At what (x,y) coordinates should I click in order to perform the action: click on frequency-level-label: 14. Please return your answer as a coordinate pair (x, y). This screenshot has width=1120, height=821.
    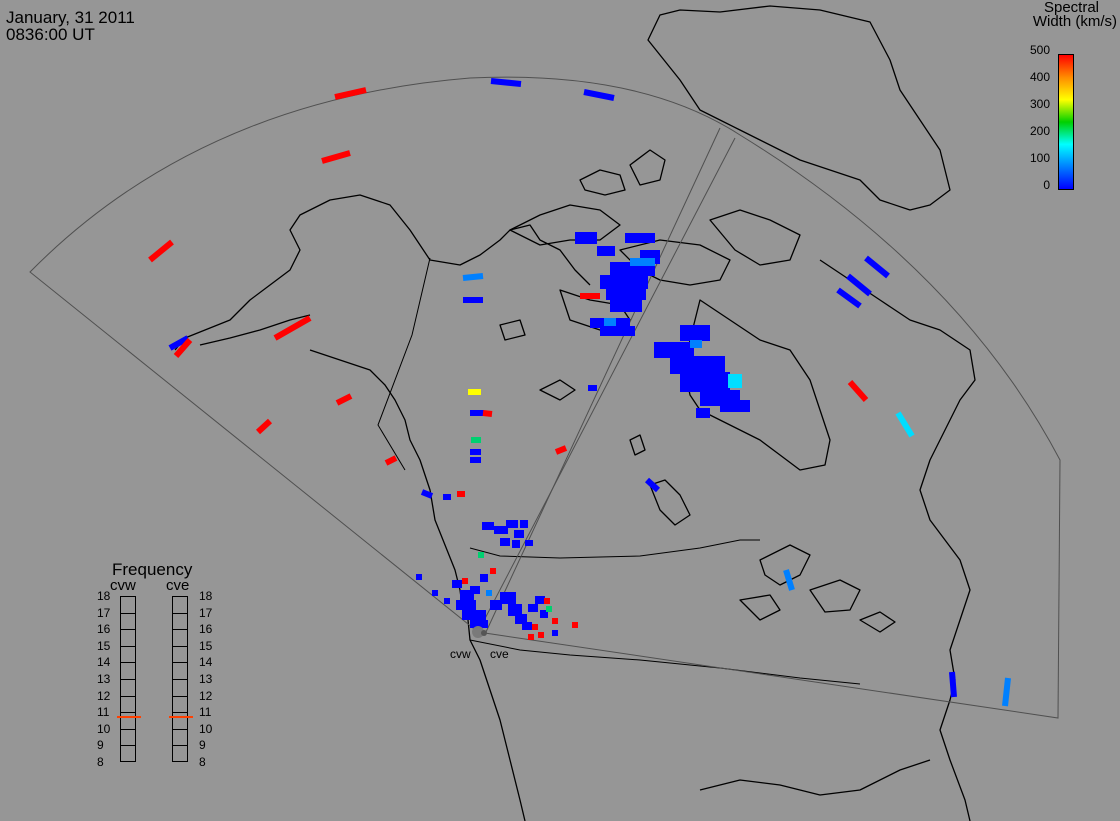
    Looking at the image, I should click on (104, 662).